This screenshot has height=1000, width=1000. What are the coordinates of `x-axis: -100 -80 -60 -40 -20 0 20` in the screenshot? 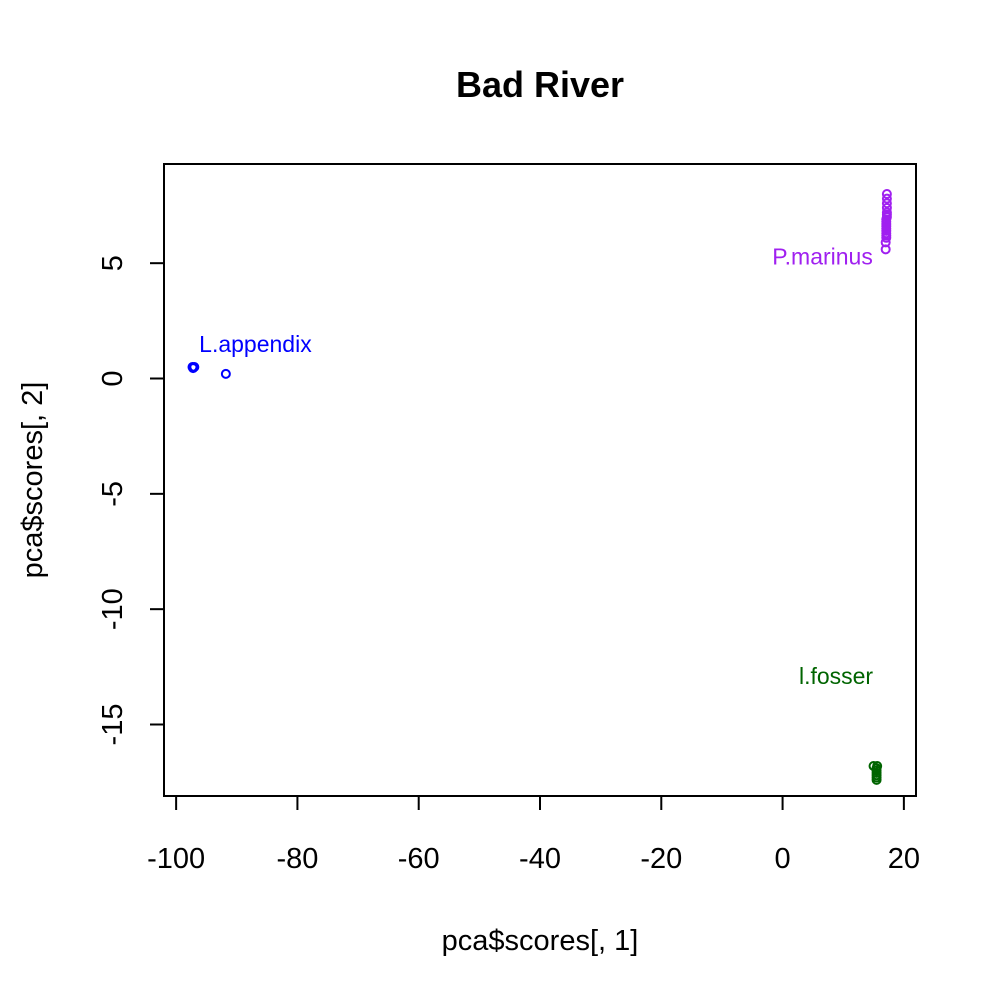 It's located at (533, 835).